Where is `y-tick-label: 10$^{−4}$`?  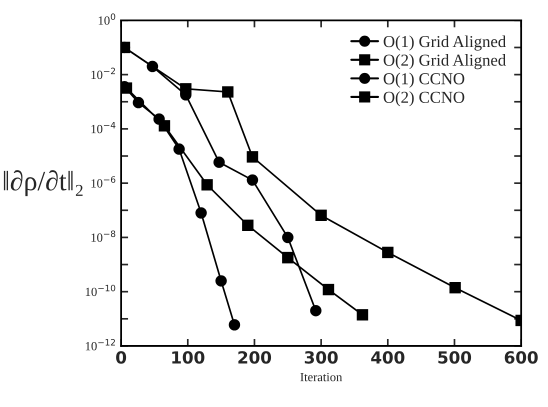 y-tick-label: 10$^{−4}$ is located at coordinates (103, 128).